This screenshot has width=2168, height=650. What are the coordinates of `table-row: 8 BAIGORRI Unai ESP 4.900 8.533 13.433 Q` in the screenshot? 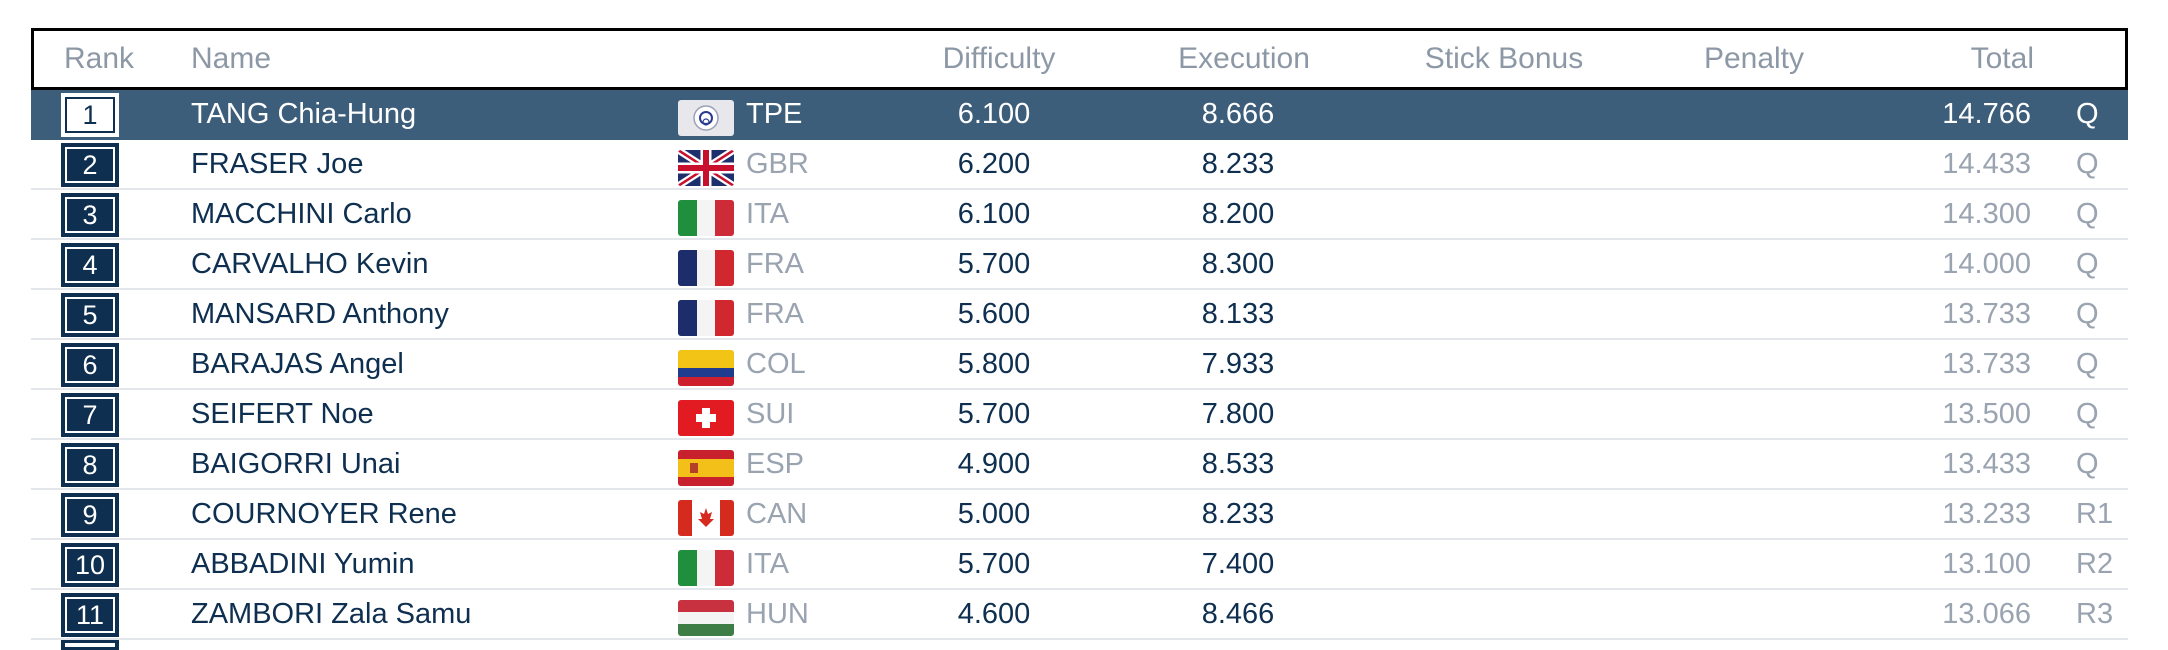 It's located at (1079, 465).